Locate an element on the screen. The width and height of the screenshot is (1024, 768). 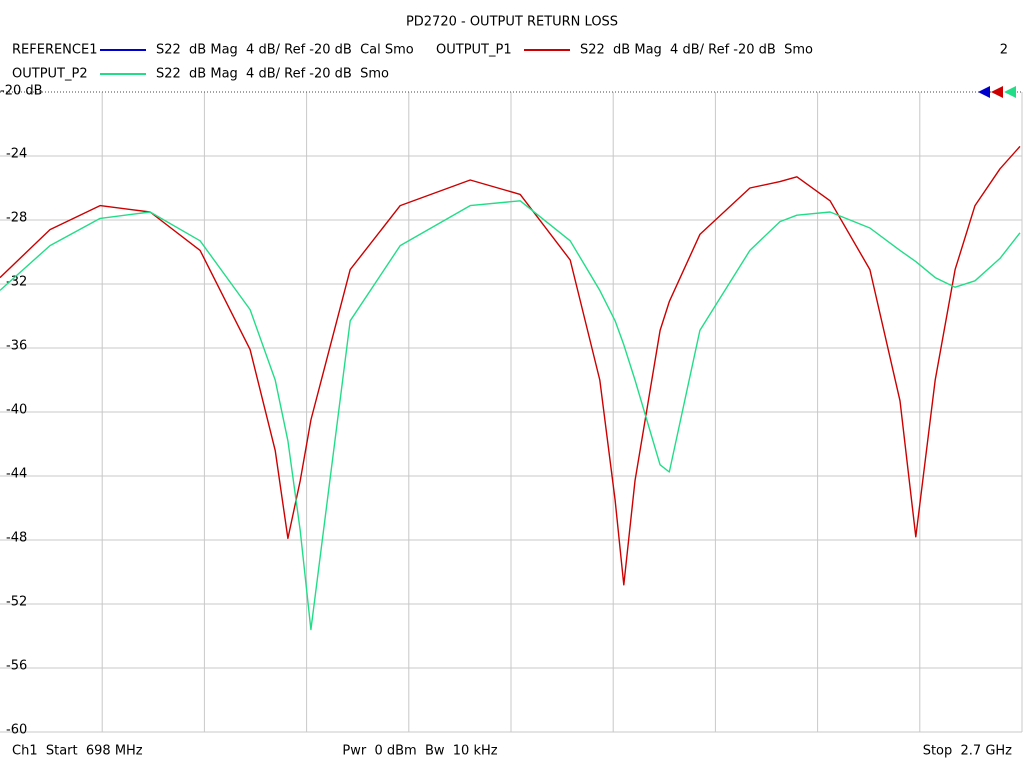
y-tick-label: -28 is located at coordinates (16, 218).